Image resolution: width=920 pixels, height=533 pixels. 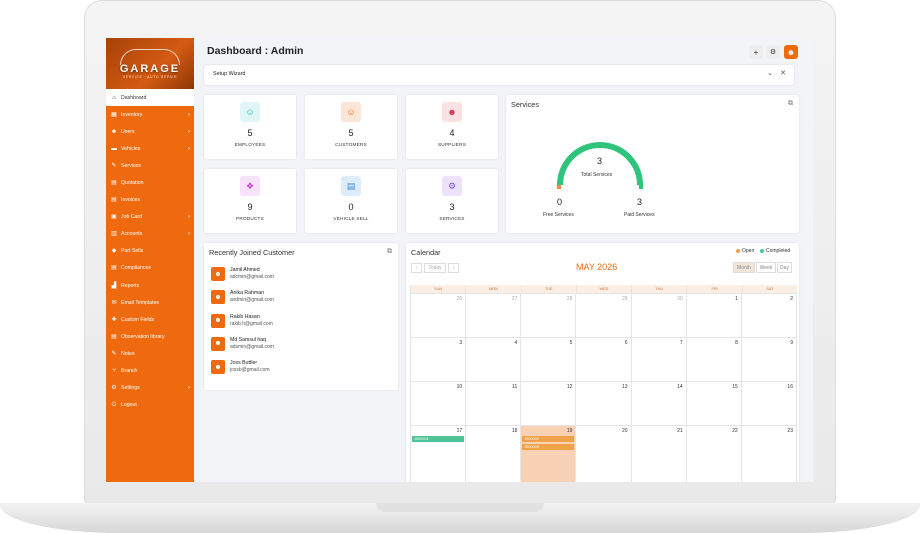 I want to click on sidebar-item-job-card: ▣ Job Card ›, so click(x=150, y=217).